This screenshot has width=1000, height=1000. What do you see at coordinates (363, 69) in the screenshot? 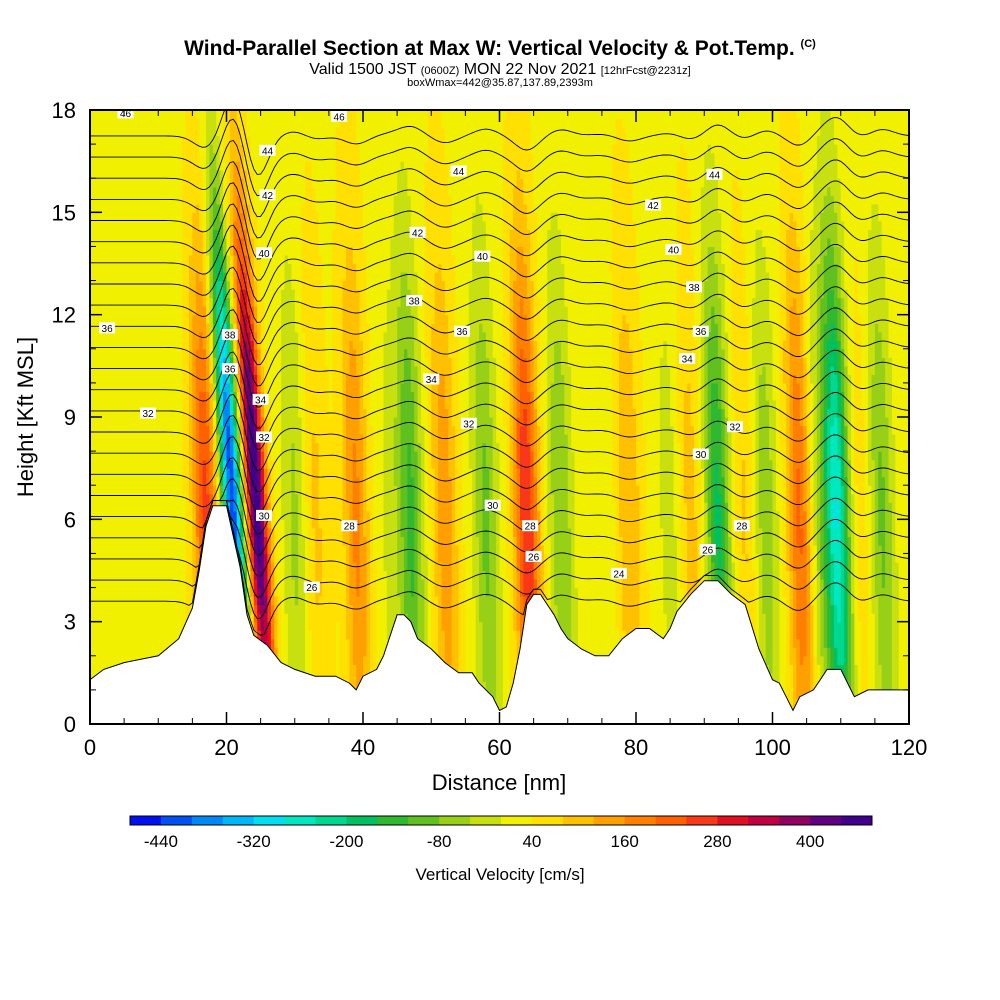
I see `valid-time: Valid 1500 JST` at bounding box center [363, 69].